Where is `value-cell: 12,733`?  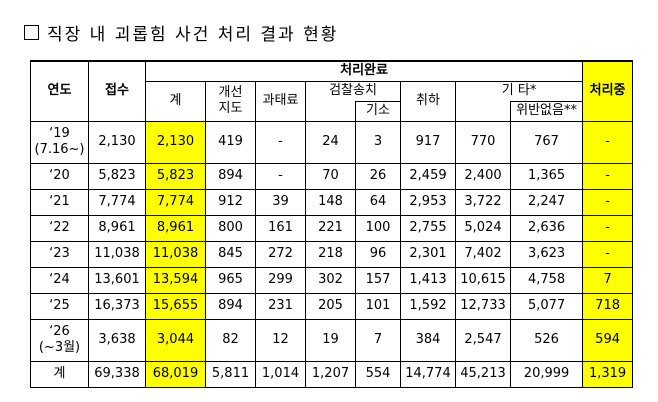
value-cell: 12,733 is located at coordinates (483, 306).